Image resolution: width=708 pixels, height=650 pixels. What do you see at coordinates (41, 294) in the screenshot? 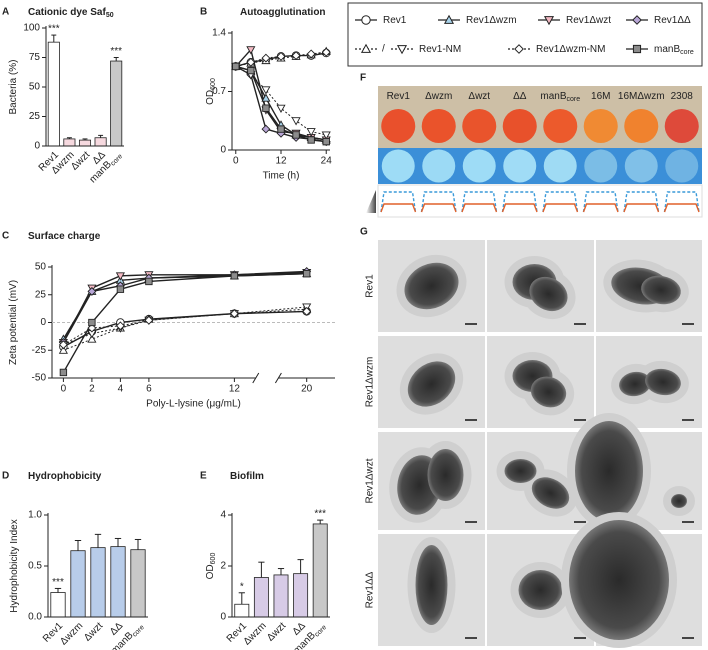
I see `y-tick-label: 25` at bounding box center [41, 294].